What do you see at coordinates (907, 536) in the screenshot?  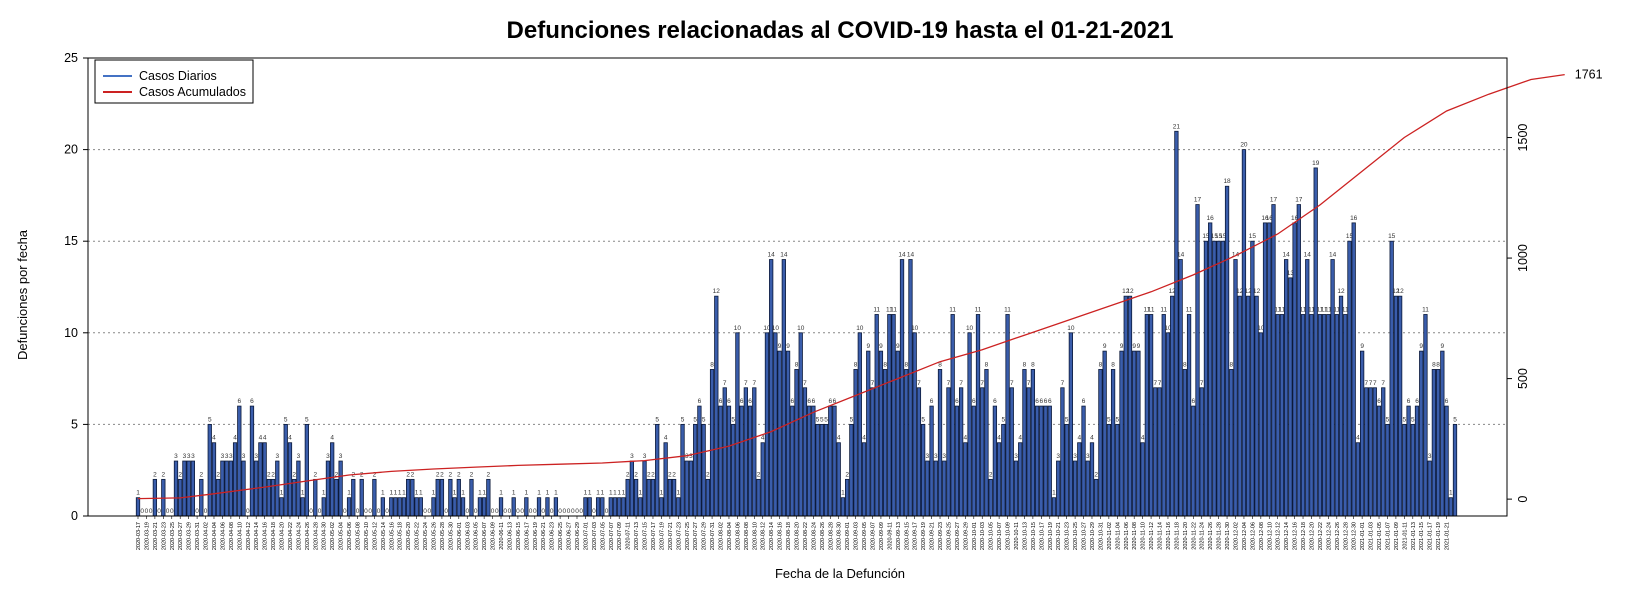 I see `x-tick-label: 2020-09-15` at bounding box center [907, 536].